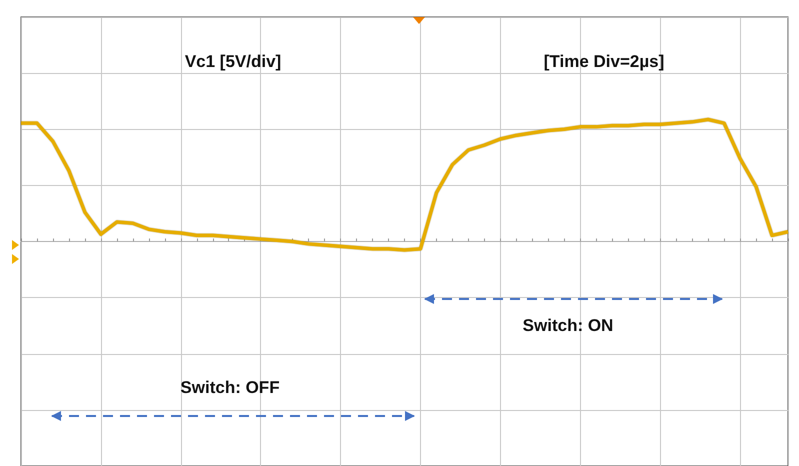 This screenshot has height=466, width=799. I want to click on text: Switch: OFF, so click(230, 388).